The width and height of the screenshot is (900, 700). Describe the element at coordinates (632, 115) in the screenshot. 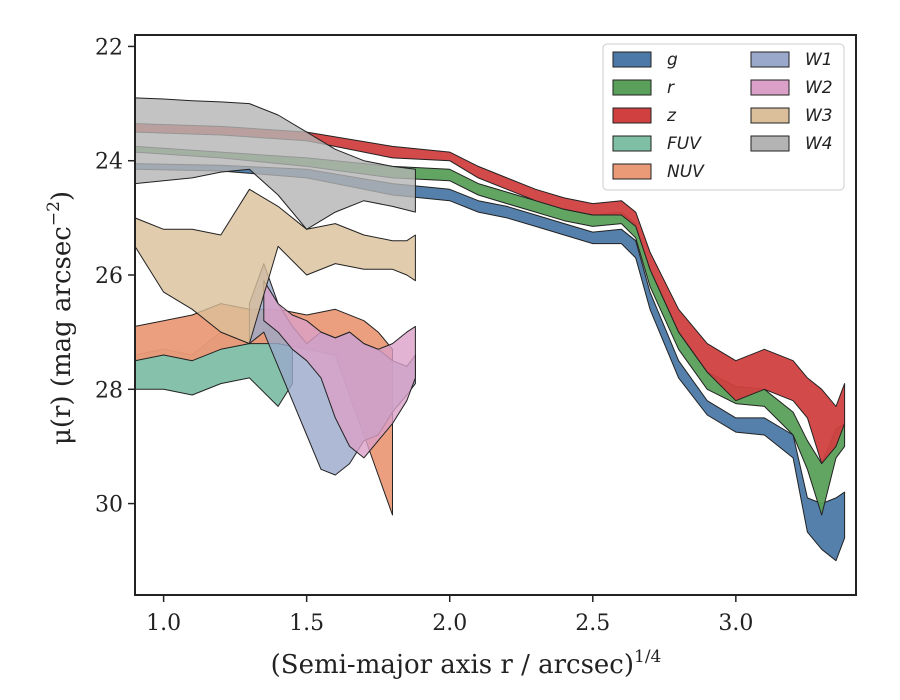

I see `legend-swatch-z` at that location.